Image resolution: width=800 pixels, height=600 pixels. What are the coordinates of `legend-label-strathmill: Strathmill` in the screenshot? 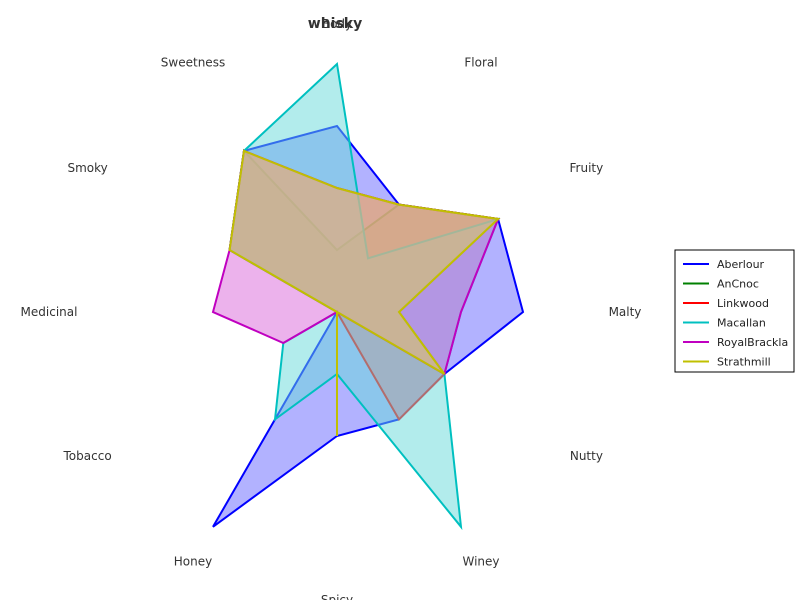 It's located at (744, 362).